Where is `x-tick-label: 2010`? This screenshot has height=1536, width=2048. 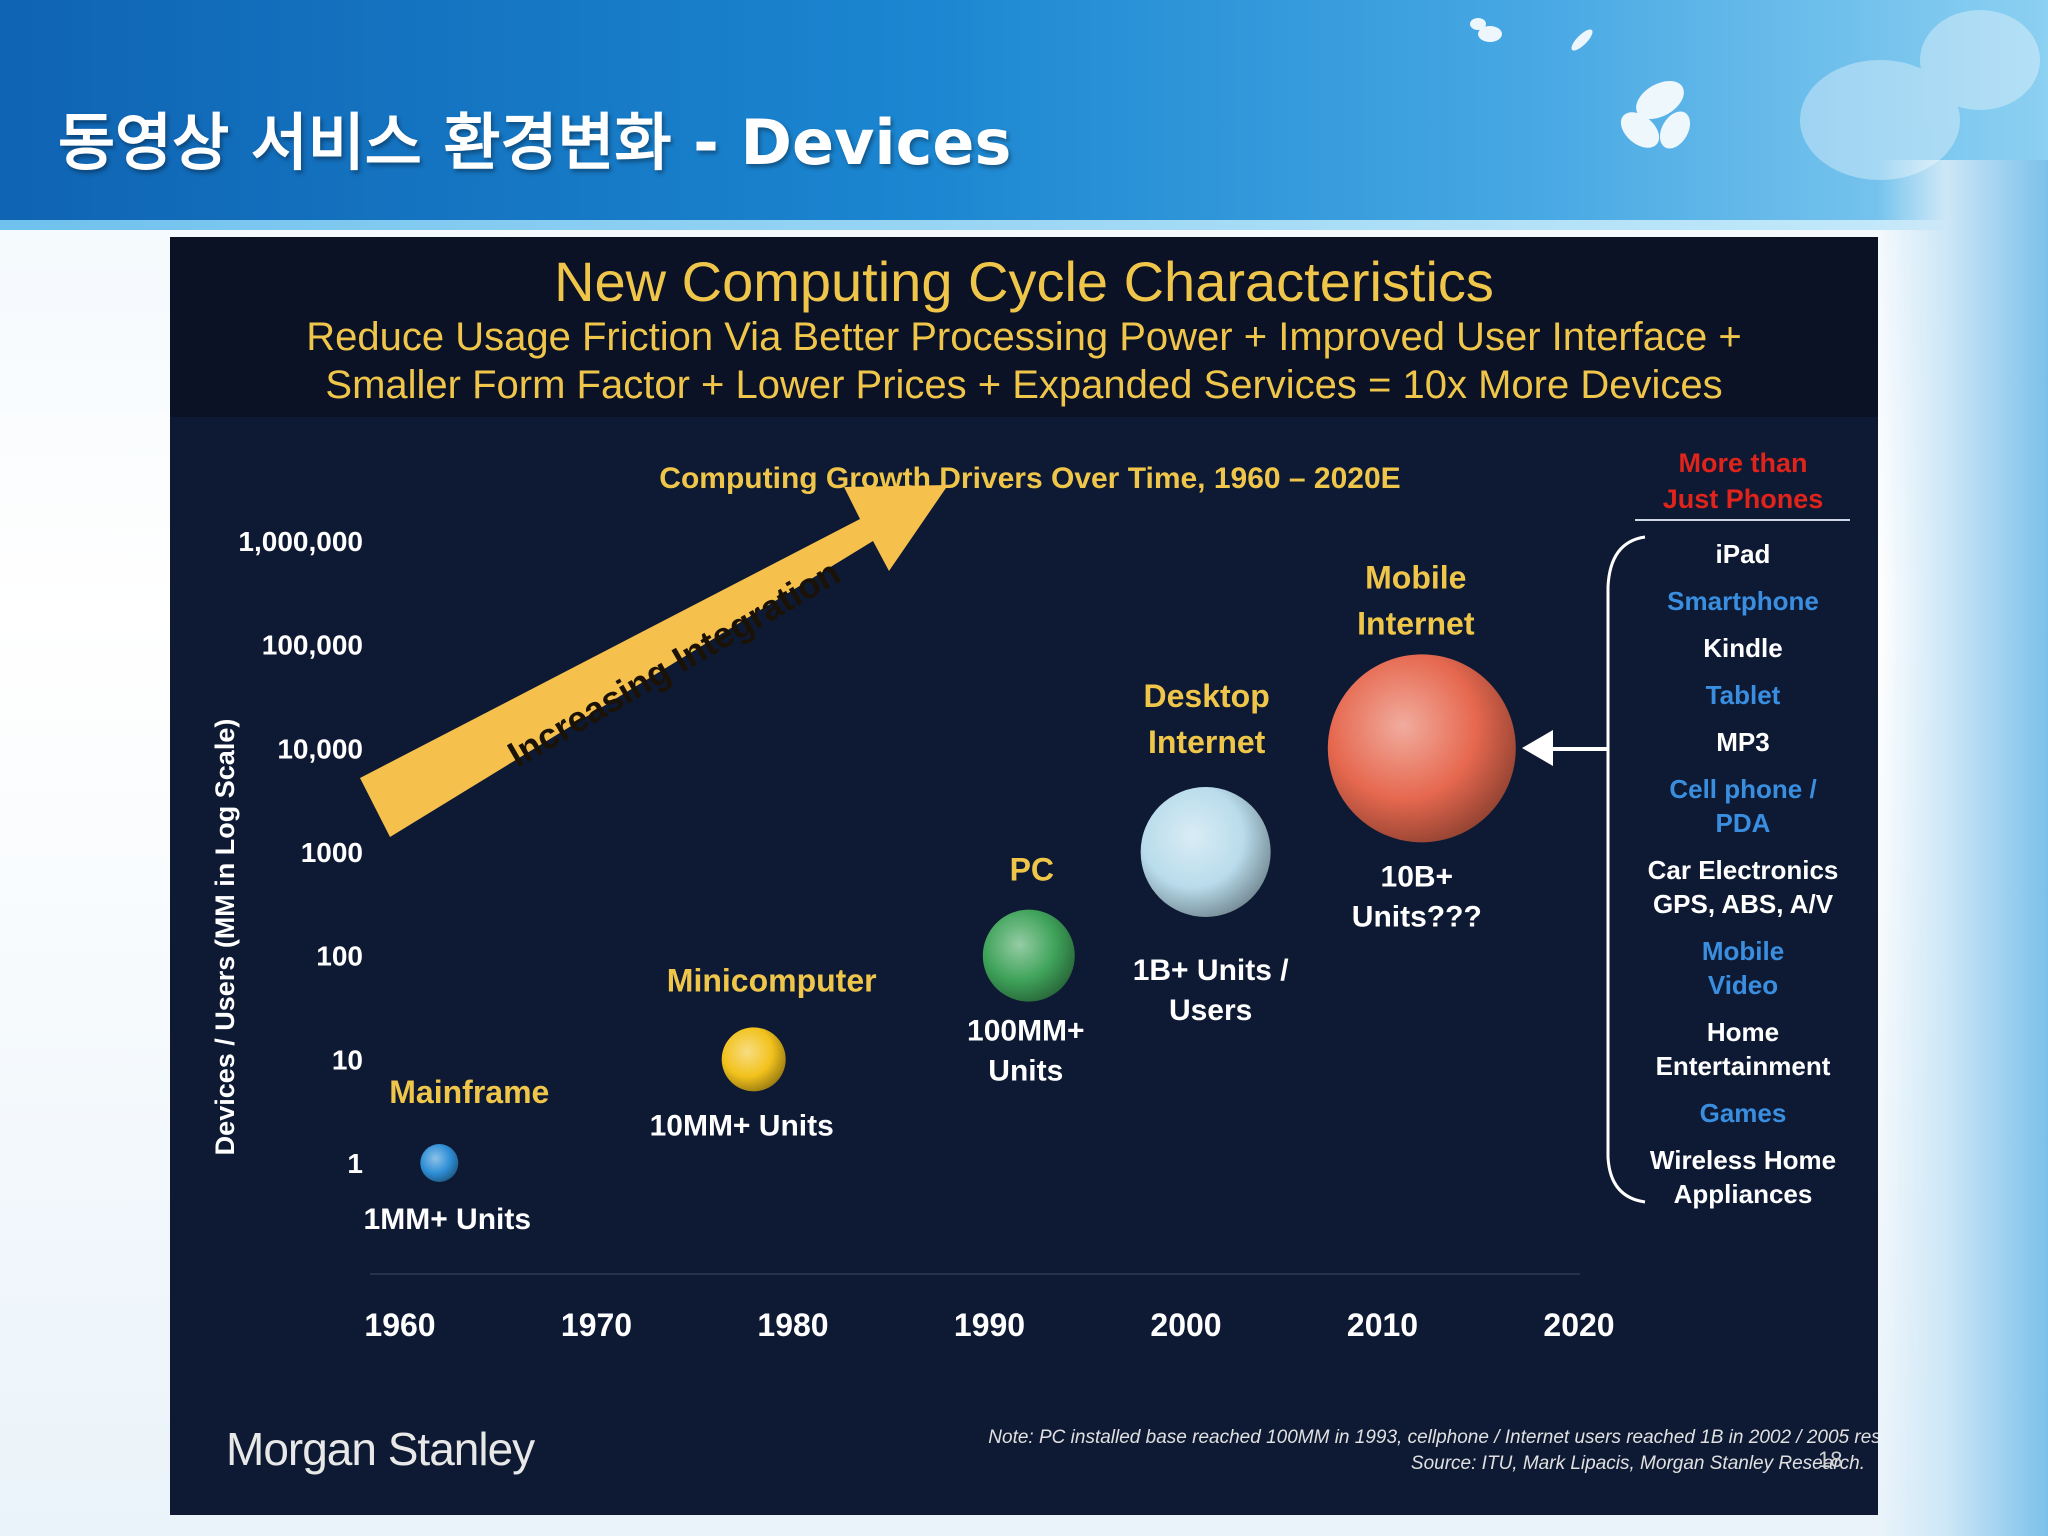
x-tick-label: 2010 is located at coordinates (1382, 1325).